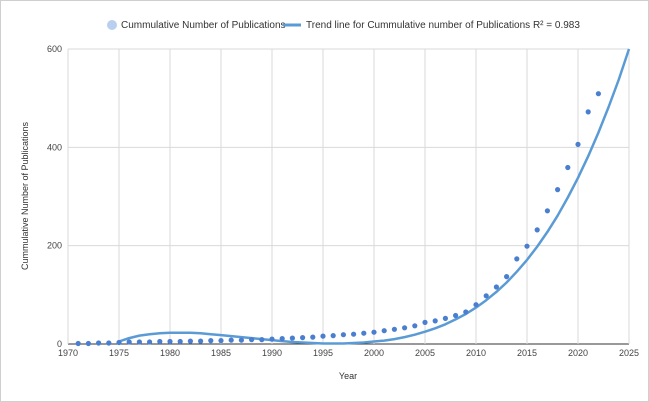 The height and width of the screenshot is (402, 649). Describe the element at coordinates (112, 25) in the screenshot. I see `legend-scatter-marker` at that location.